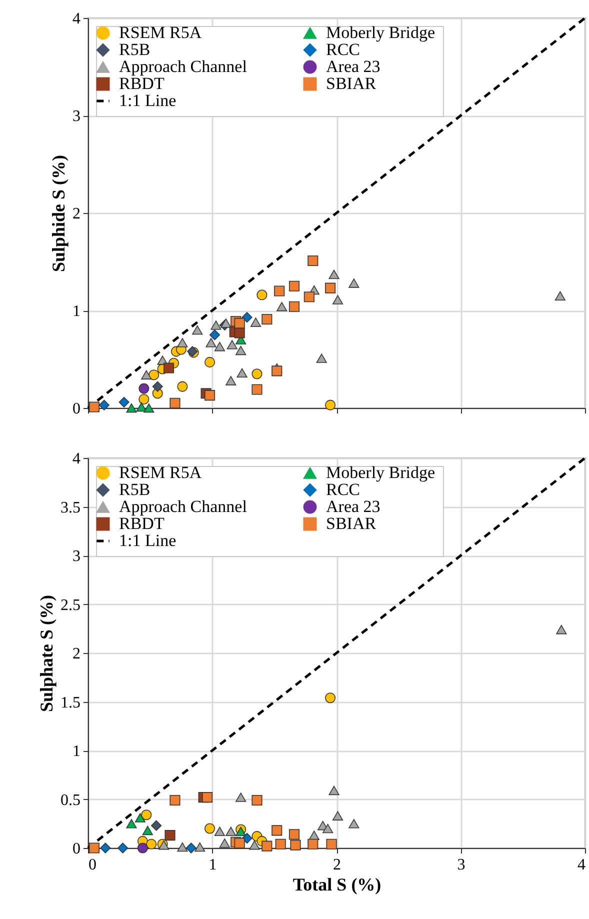 This screenshot has height=919, width=589. Describe the element at coordinates (76, 19) in the screenshot. I see `y-tick-label: 4` at that location.